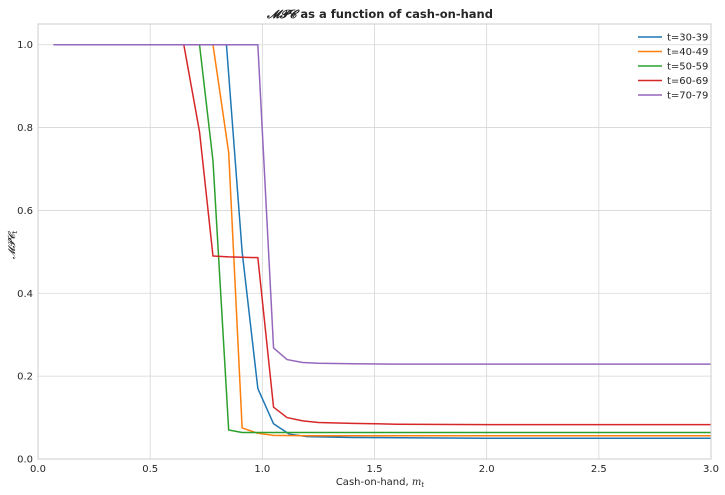  Describe the element at coordinates (262, 469) in the screenshot. I see `x-tick-label: 1.0` at that location.